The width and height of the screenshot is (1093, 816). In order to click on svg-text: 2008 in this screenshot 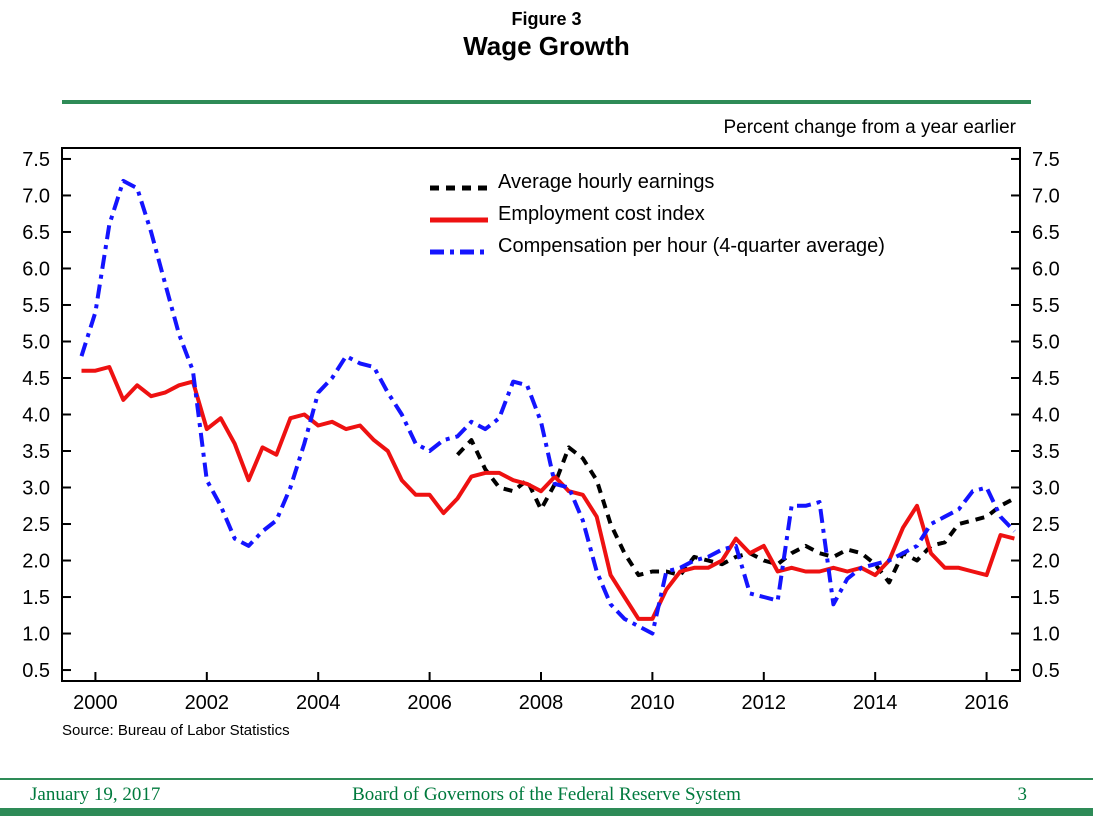, I will do `click(541, 703)`.